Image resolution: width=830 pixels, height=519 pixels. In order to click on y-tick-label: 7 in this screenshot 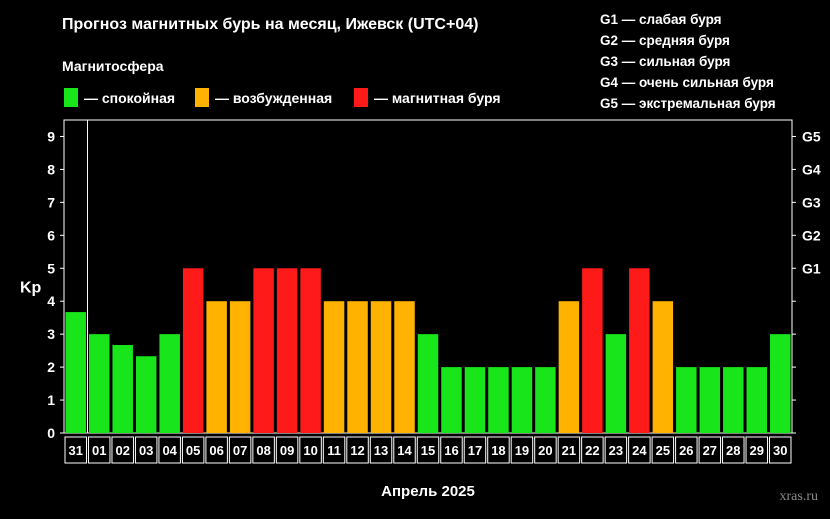, I will do `click(51, 202)`.